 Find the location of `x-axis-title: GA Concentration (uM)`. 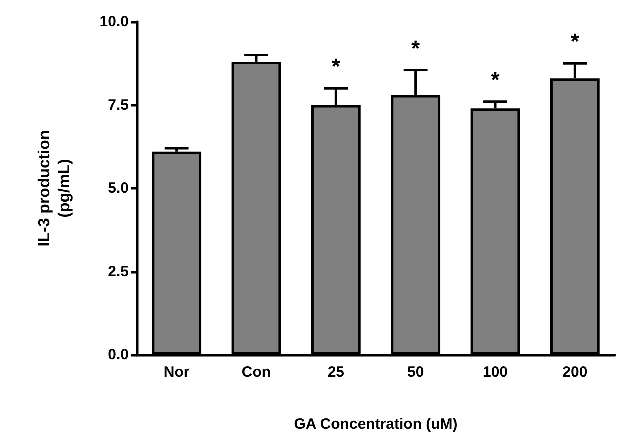

x-axis-title: GA Concentration (uM) is located at coordinates (376, 424).